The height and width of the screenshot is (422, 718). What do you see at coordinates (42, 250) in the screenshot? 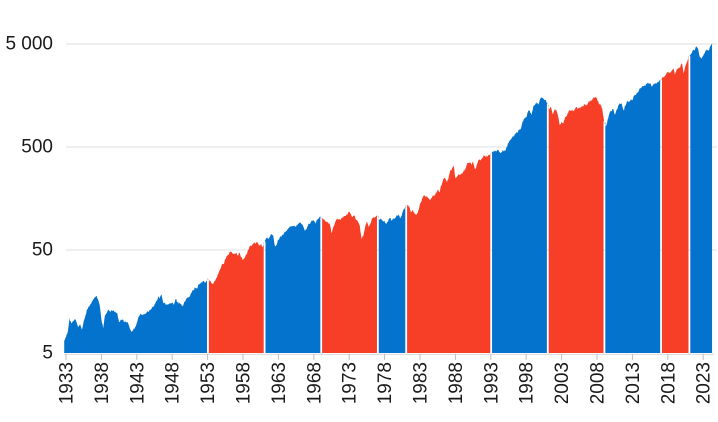
I see `y-axis-label: 50` at bounding box center [42, 250].